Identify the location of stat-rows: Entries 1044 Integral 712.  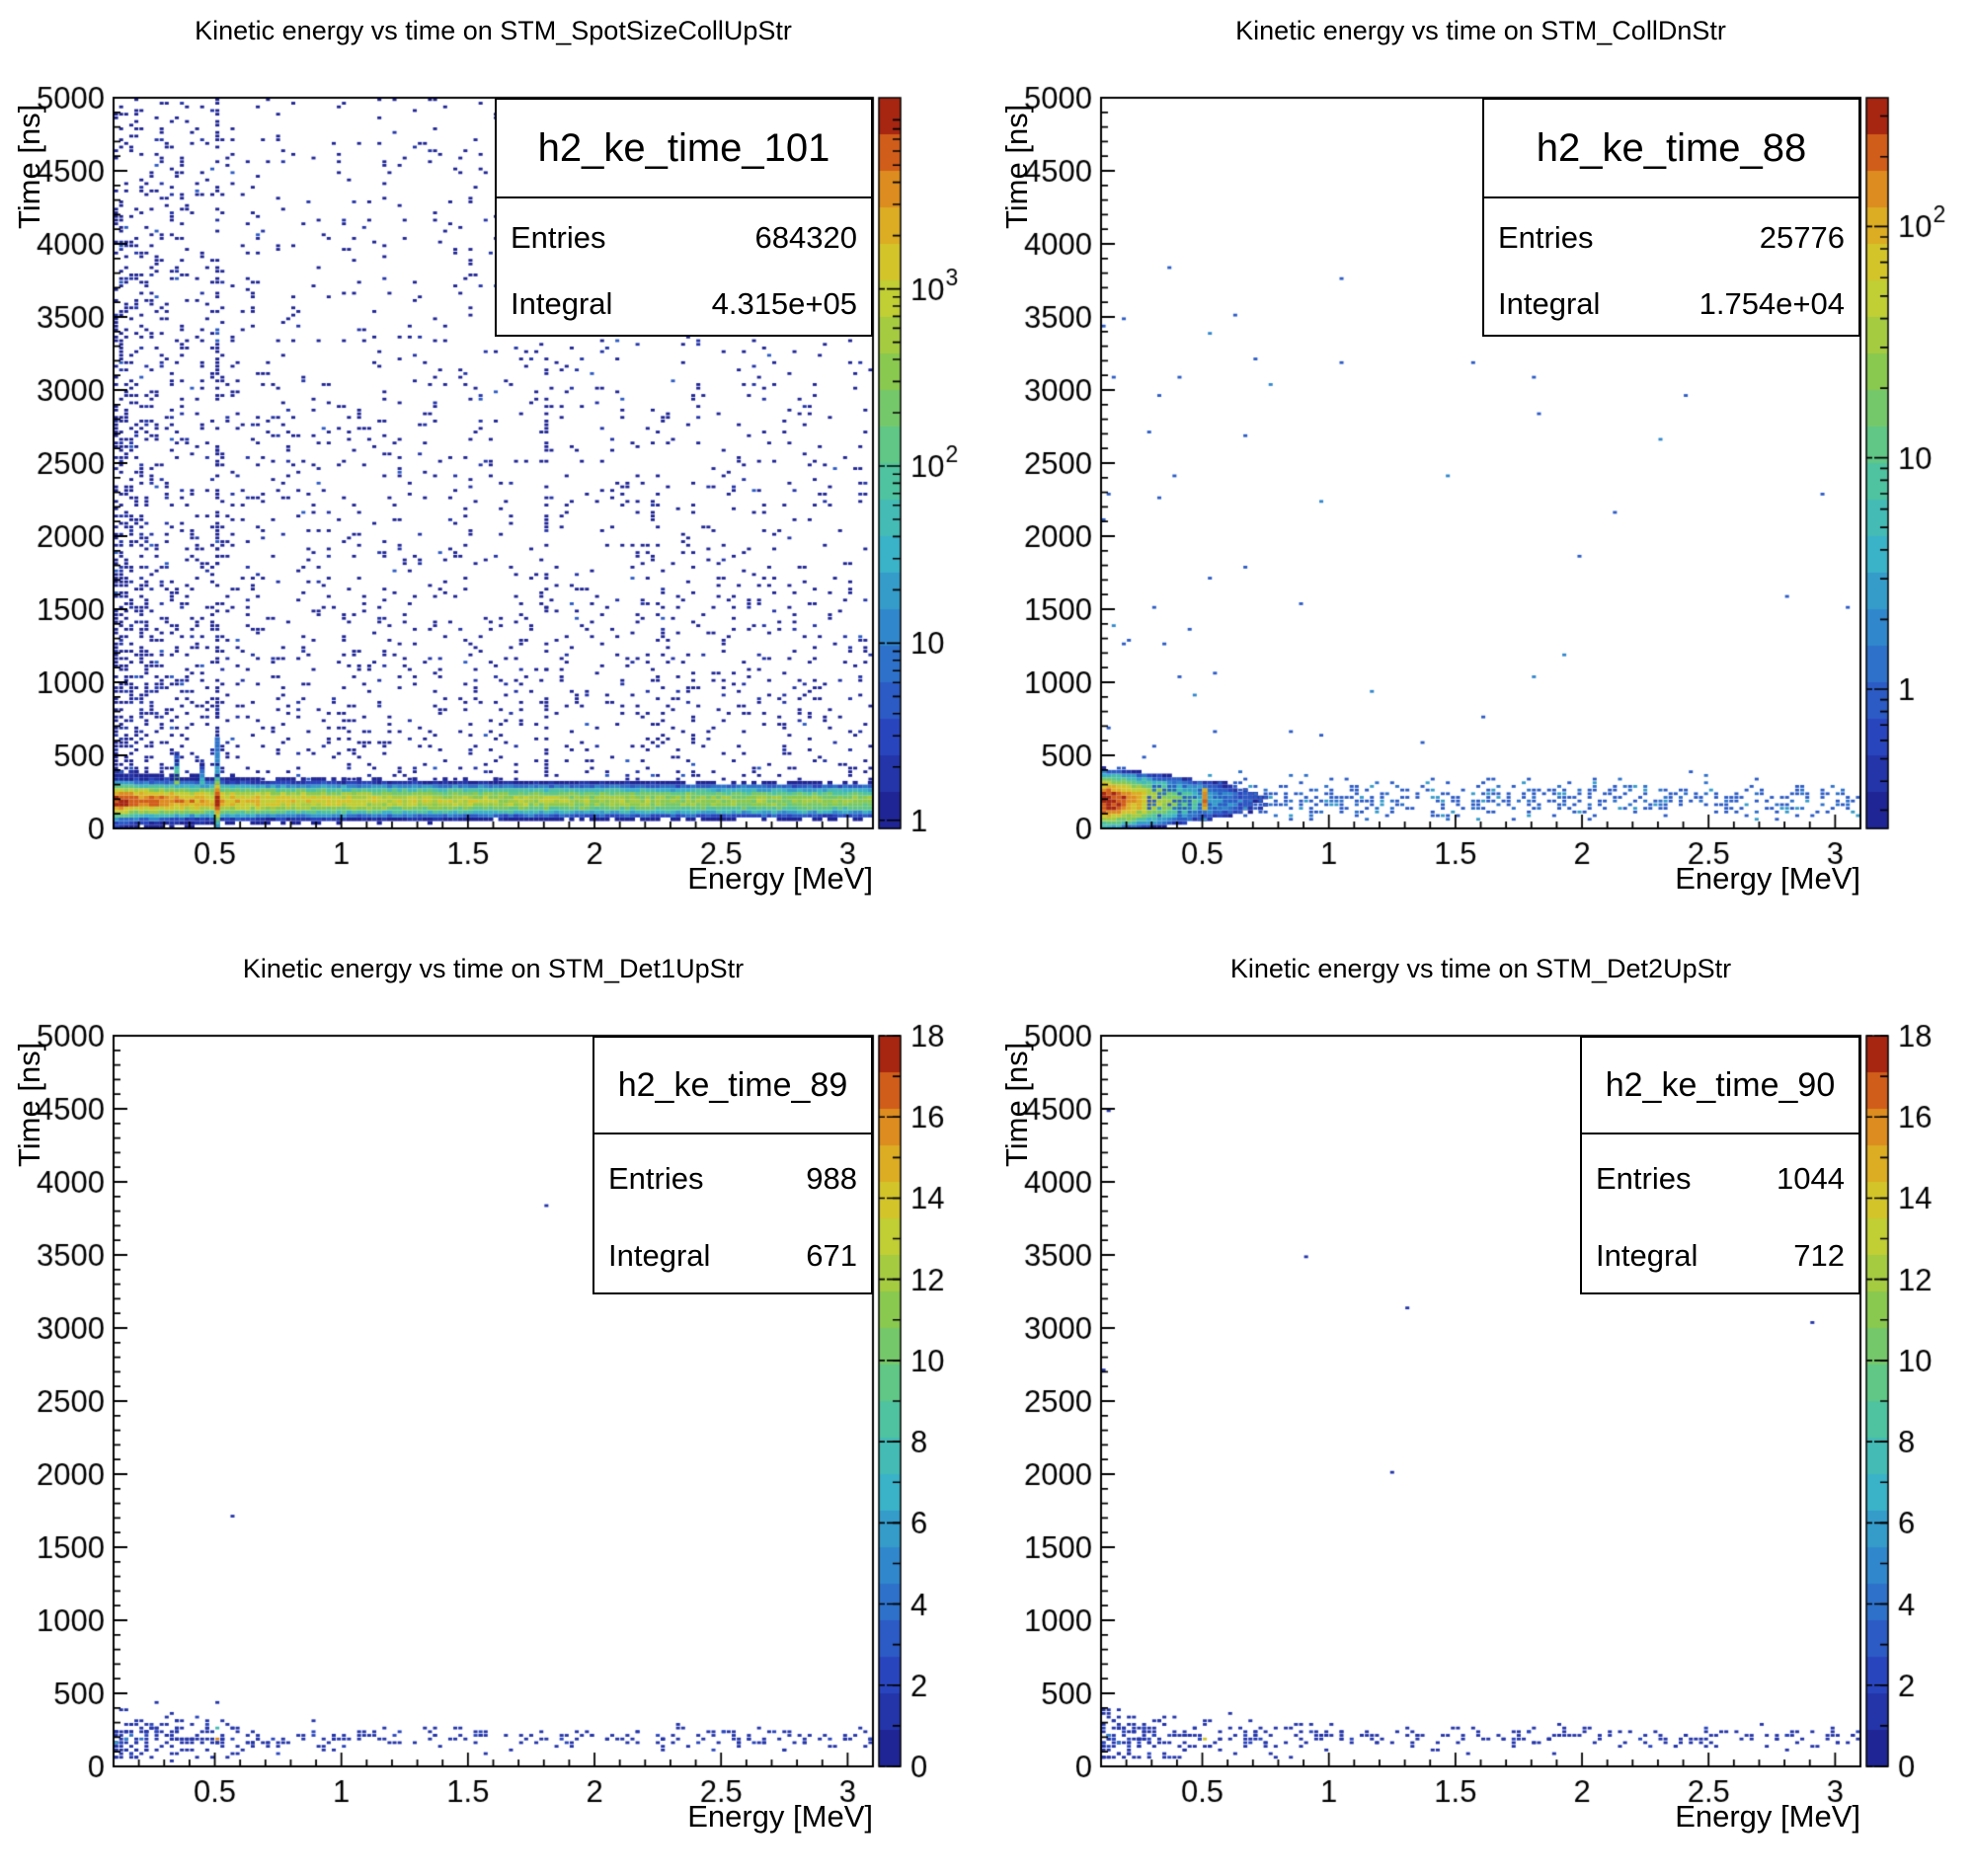
(1720, 1217).